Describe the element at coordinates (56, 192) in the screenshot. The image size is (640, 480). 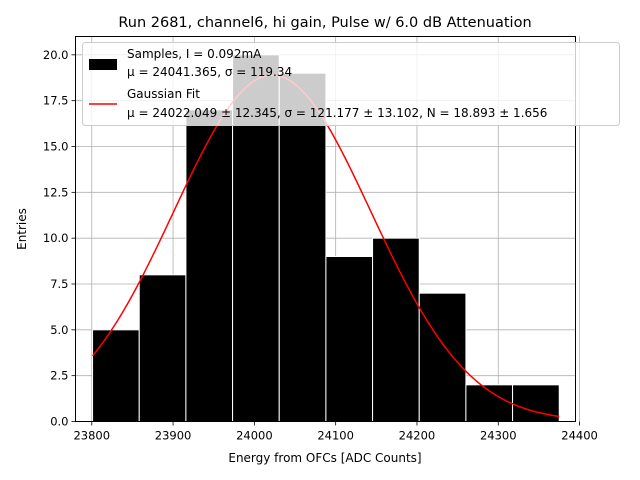
I see `y-tick-label: 12.5` at that location.